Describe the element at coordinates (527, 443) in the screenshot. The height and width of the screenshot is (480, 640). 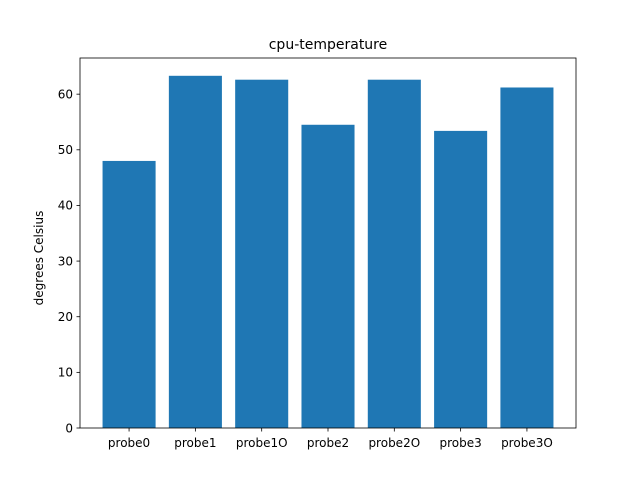
I see `x-tick-label-probe3O: probe3O` at that location.